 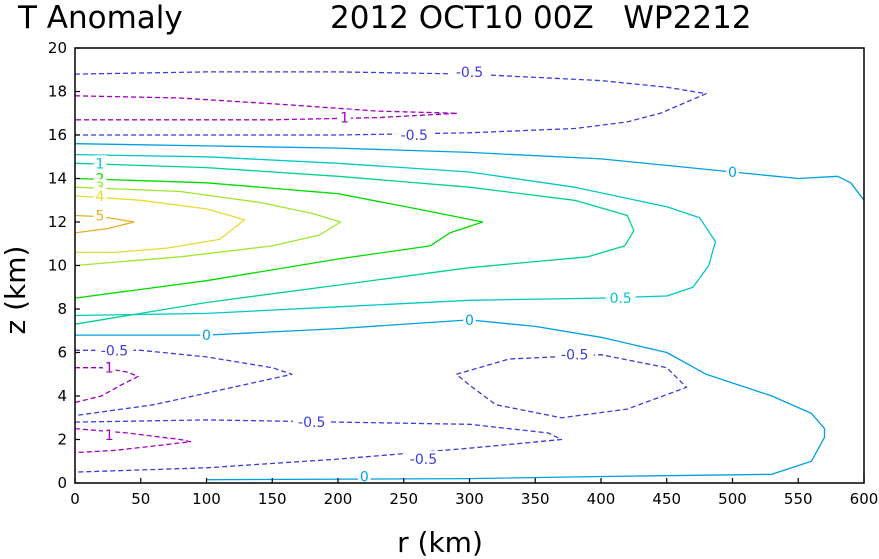 I want to click on contour-label-15: 1, so click(x=109, y=436).